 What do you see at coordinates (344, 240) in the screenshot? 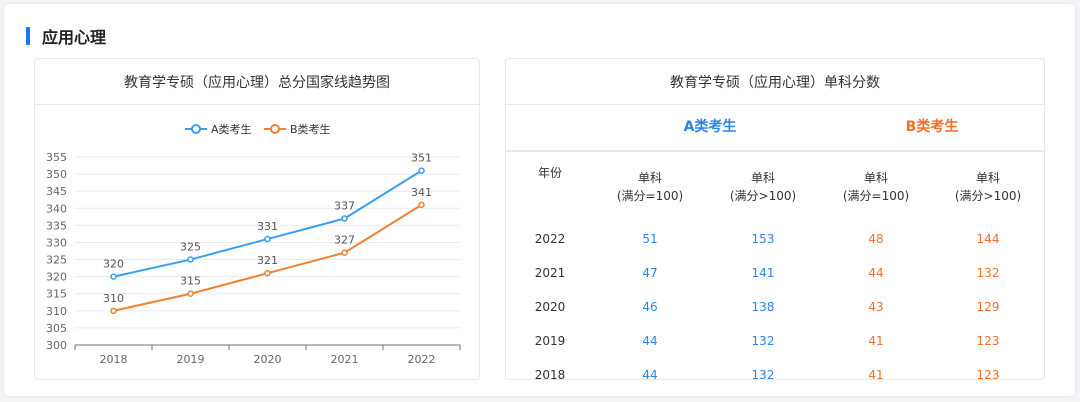
I see `data-label: 327` at bounding box center [344, 240].